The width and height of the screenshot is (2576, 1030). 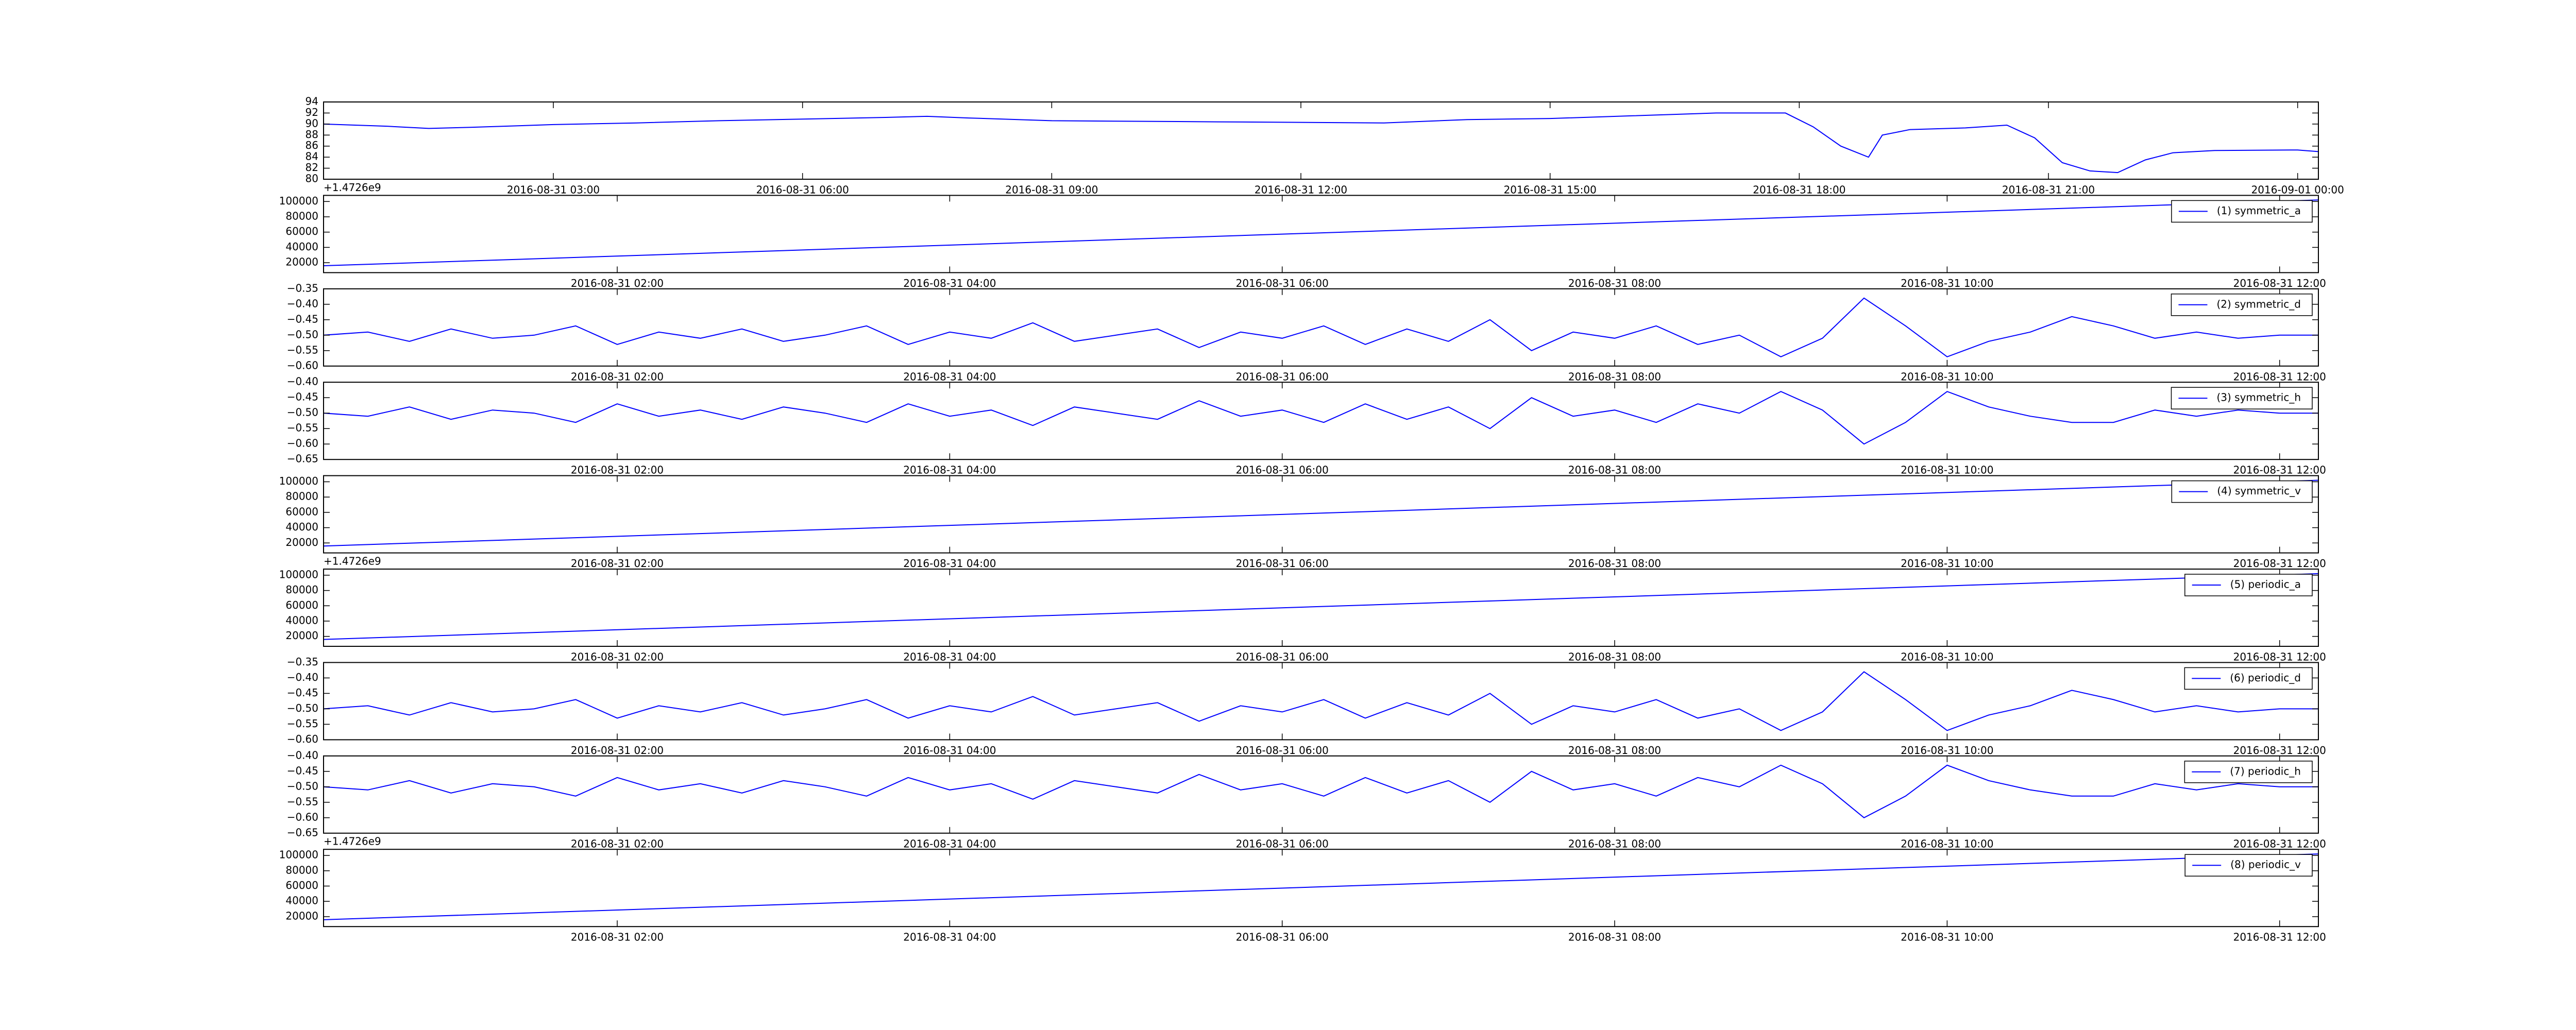 I want to click on legend-label: (4) symmetric_v, so click(x=2259, y=491).